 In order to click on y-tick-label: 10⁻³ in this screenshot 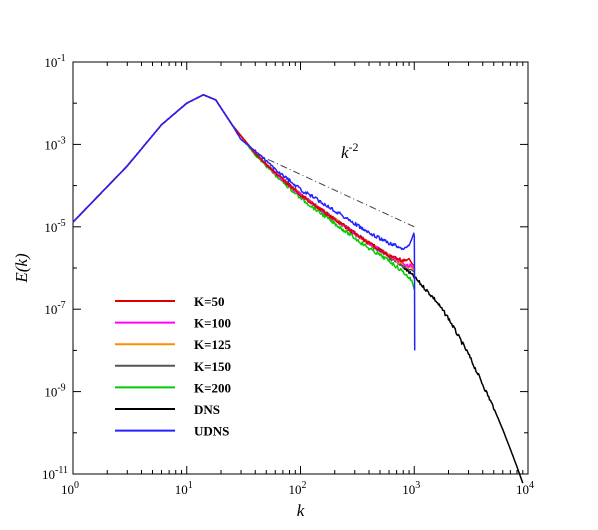, I will do `click(54, 143)`.